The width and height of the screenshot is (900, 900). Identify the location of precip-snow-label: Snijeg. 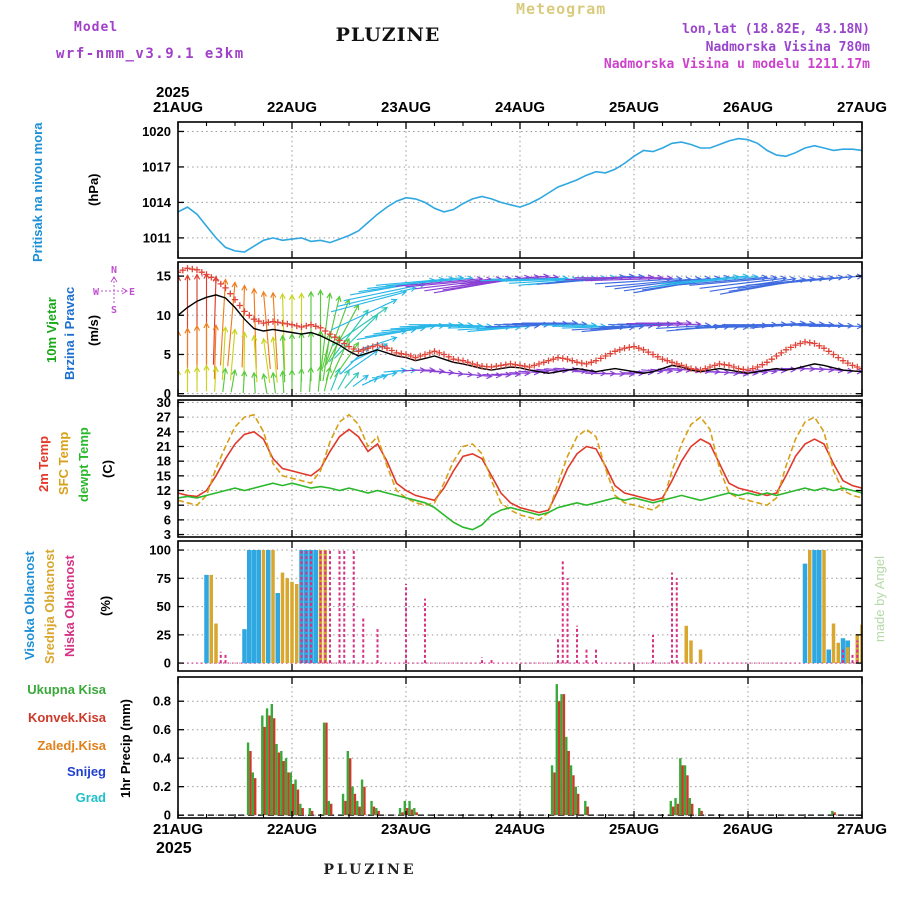
(86, 771).